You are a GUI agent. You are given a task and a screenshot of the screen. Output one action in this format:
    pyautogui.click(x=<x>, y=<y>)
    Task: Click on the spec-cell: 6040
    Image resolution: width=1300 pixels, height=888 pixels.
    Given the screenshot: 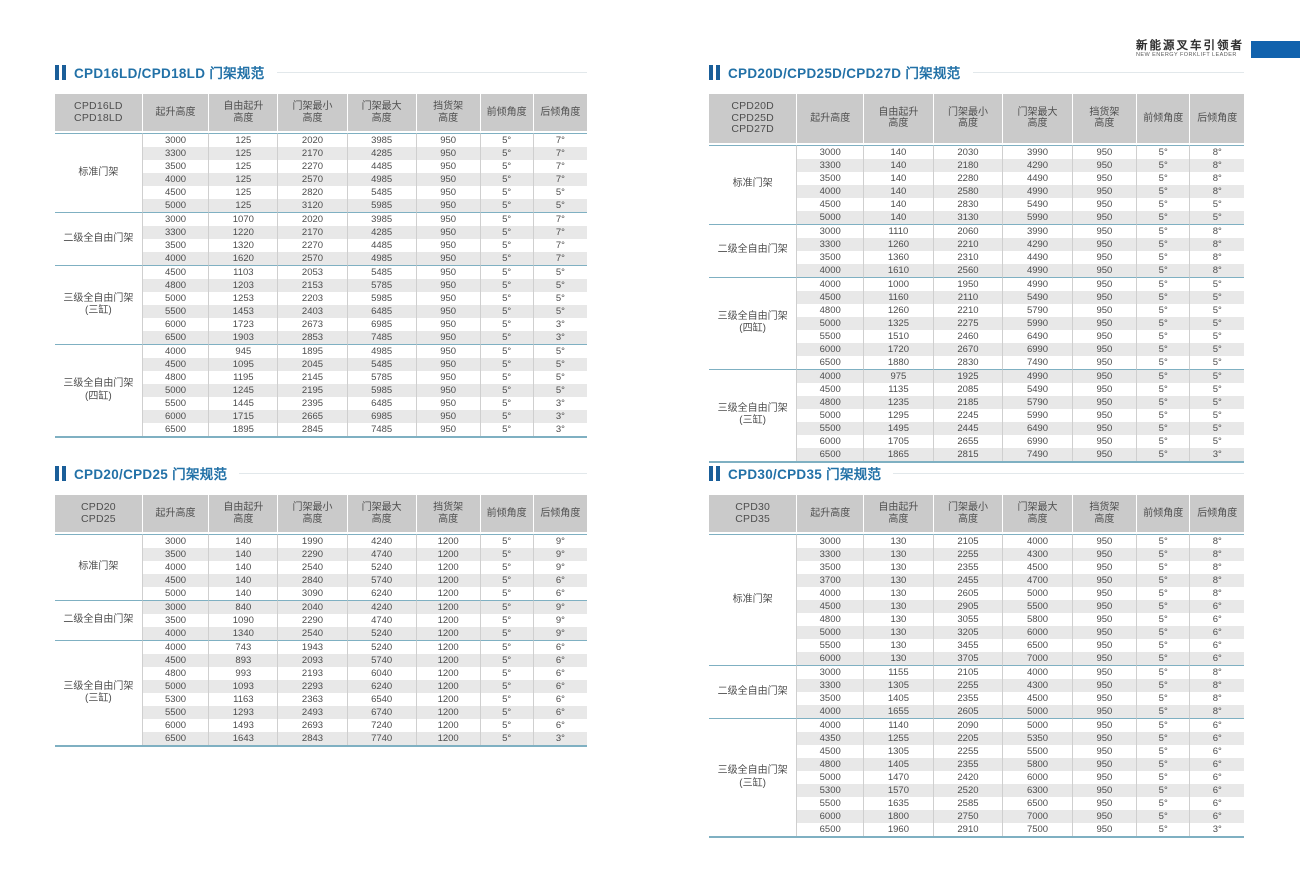 What is the action you would take?
    pyautogui.click(x=382, y=673)
    